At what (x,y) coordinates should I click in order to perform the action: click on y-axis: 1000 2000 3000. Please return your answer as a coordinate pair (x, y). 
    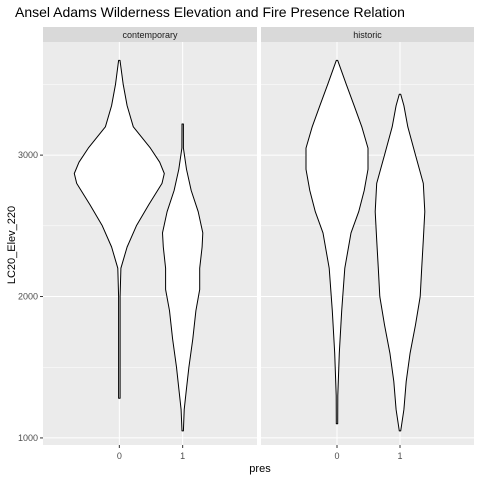
    Looking at the image, I should click on (30, 296).